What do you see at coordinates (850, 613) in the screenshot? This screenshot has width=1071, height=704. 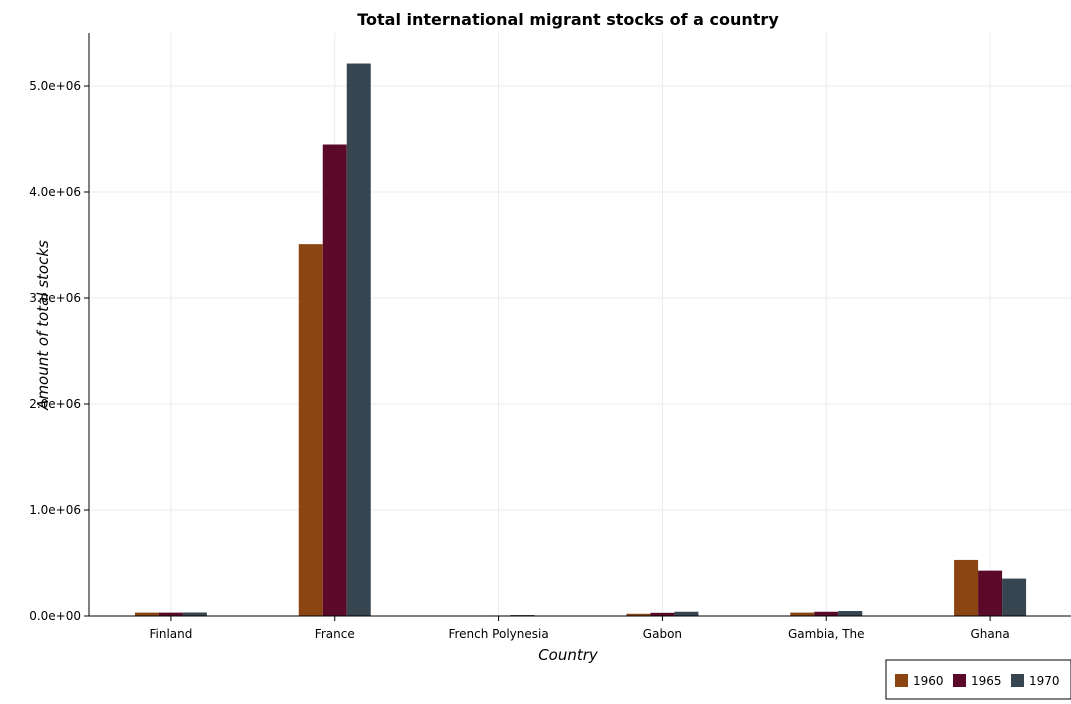 I see `bar-1970-gambia-the` at bounding box center [850, 613].